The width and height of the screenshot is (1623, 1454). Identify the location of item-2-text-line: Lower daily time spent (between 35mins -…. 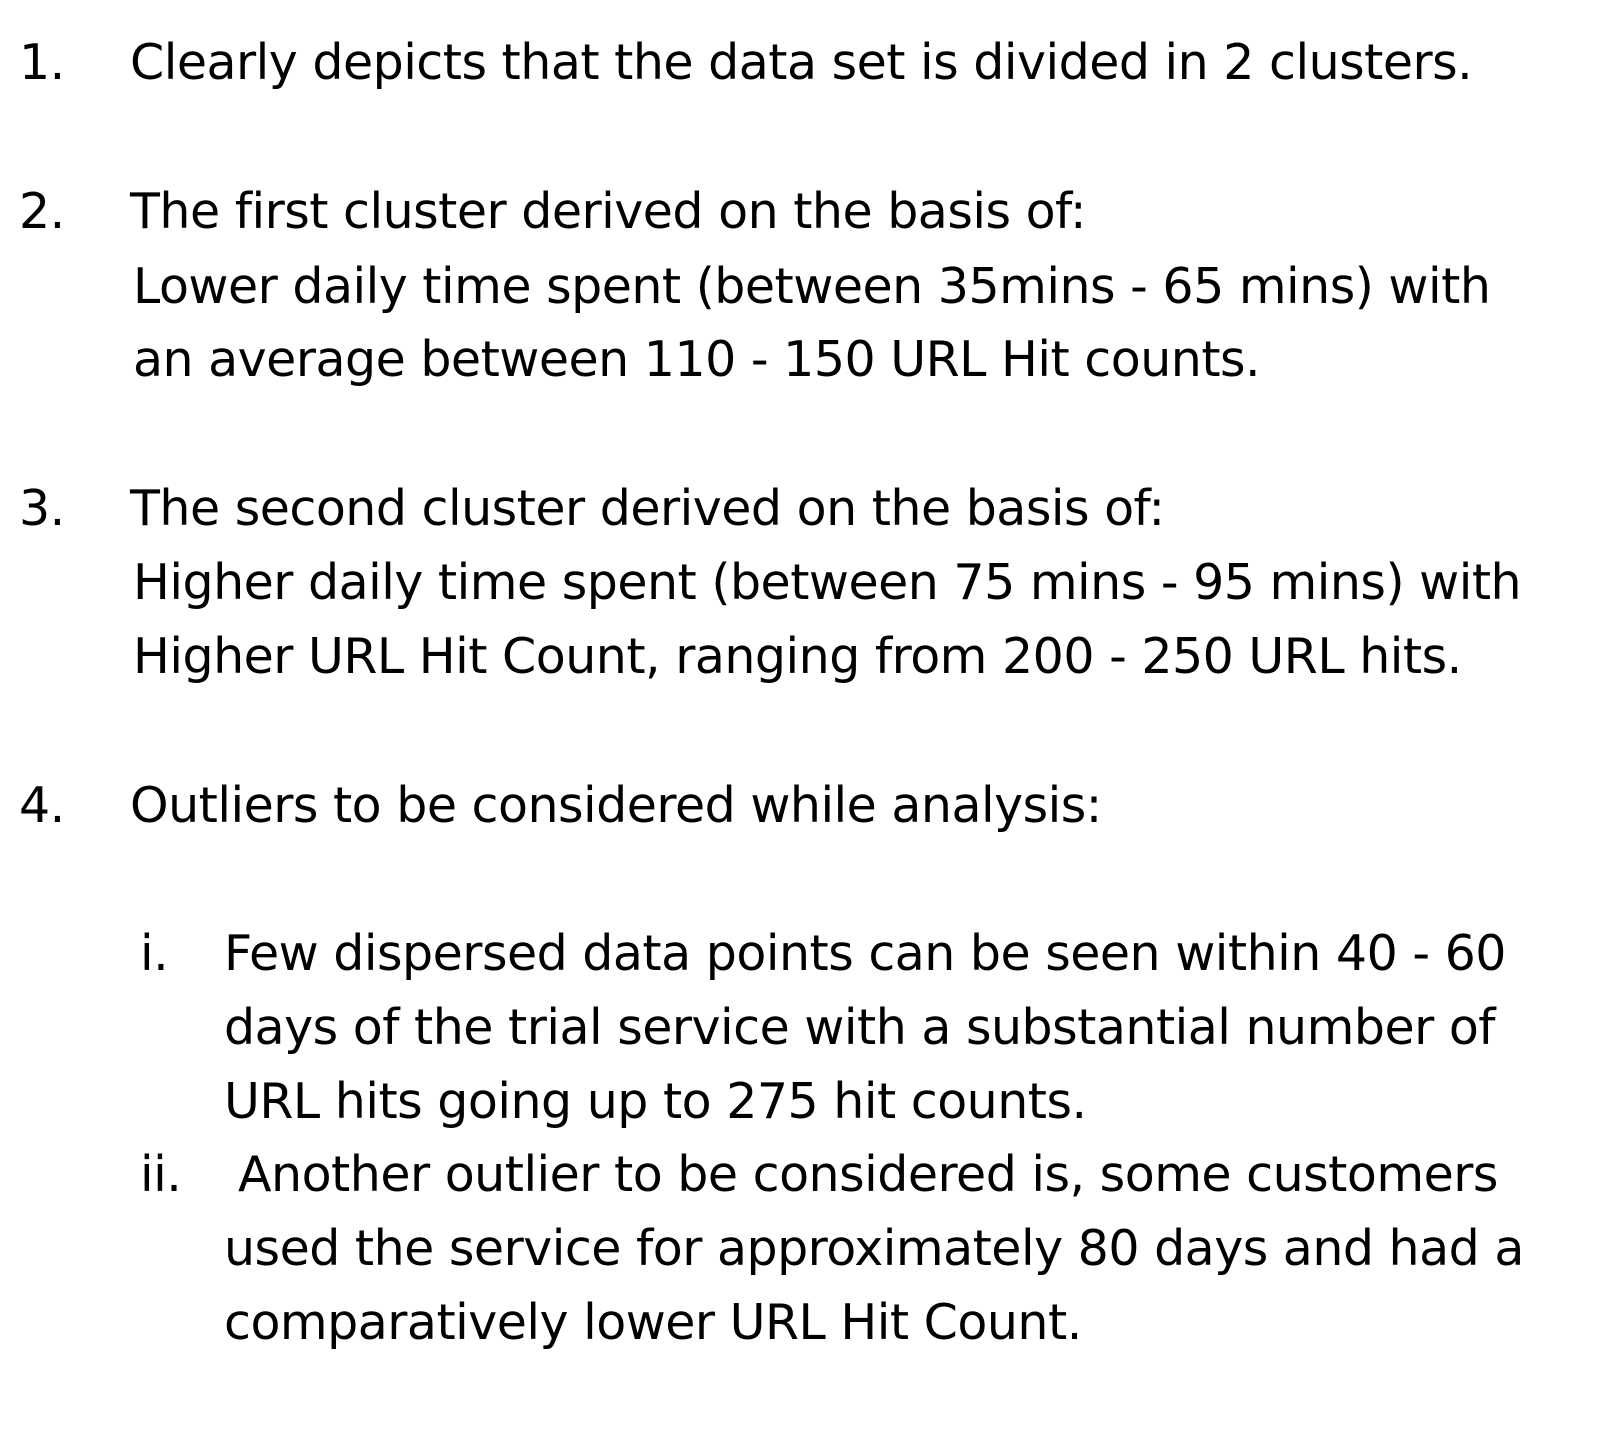
(812, 286).